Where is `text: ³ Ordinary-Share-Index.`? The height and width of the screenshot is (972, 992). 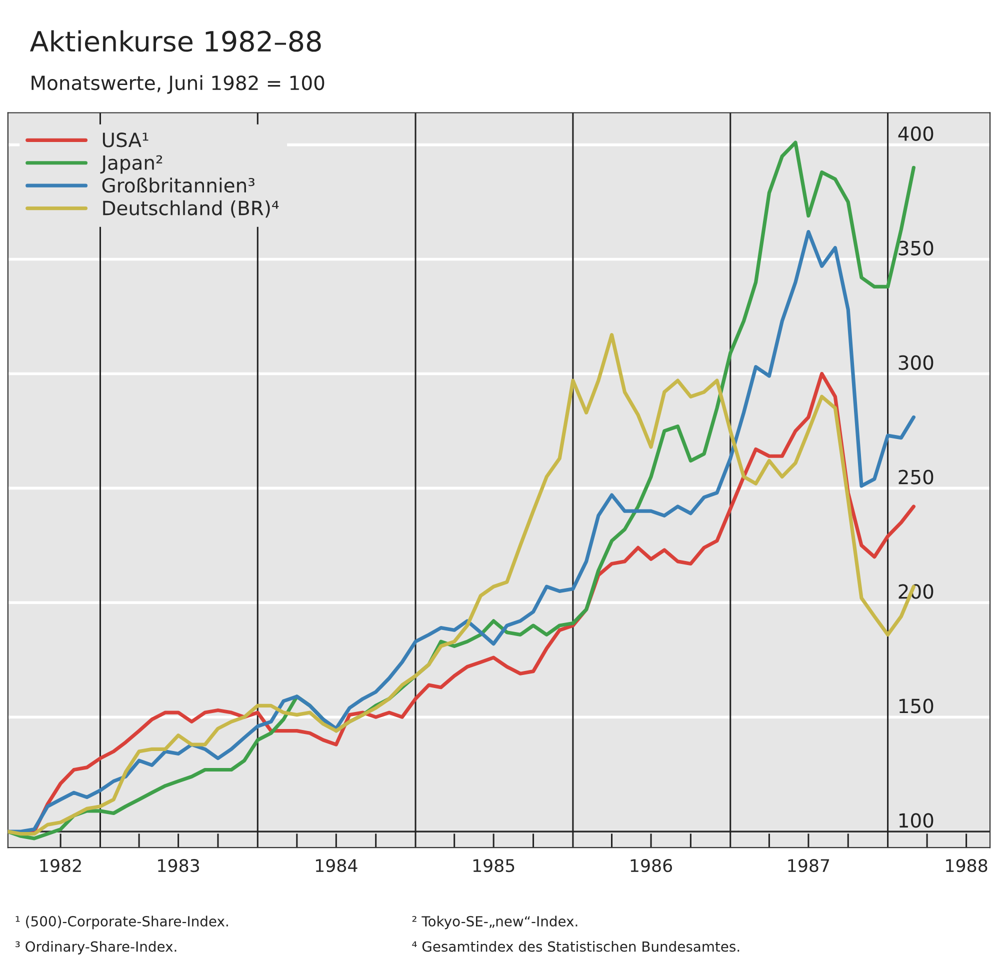
text: ³ Ordinary-Share-Index. is located at coordinates (96, 947).